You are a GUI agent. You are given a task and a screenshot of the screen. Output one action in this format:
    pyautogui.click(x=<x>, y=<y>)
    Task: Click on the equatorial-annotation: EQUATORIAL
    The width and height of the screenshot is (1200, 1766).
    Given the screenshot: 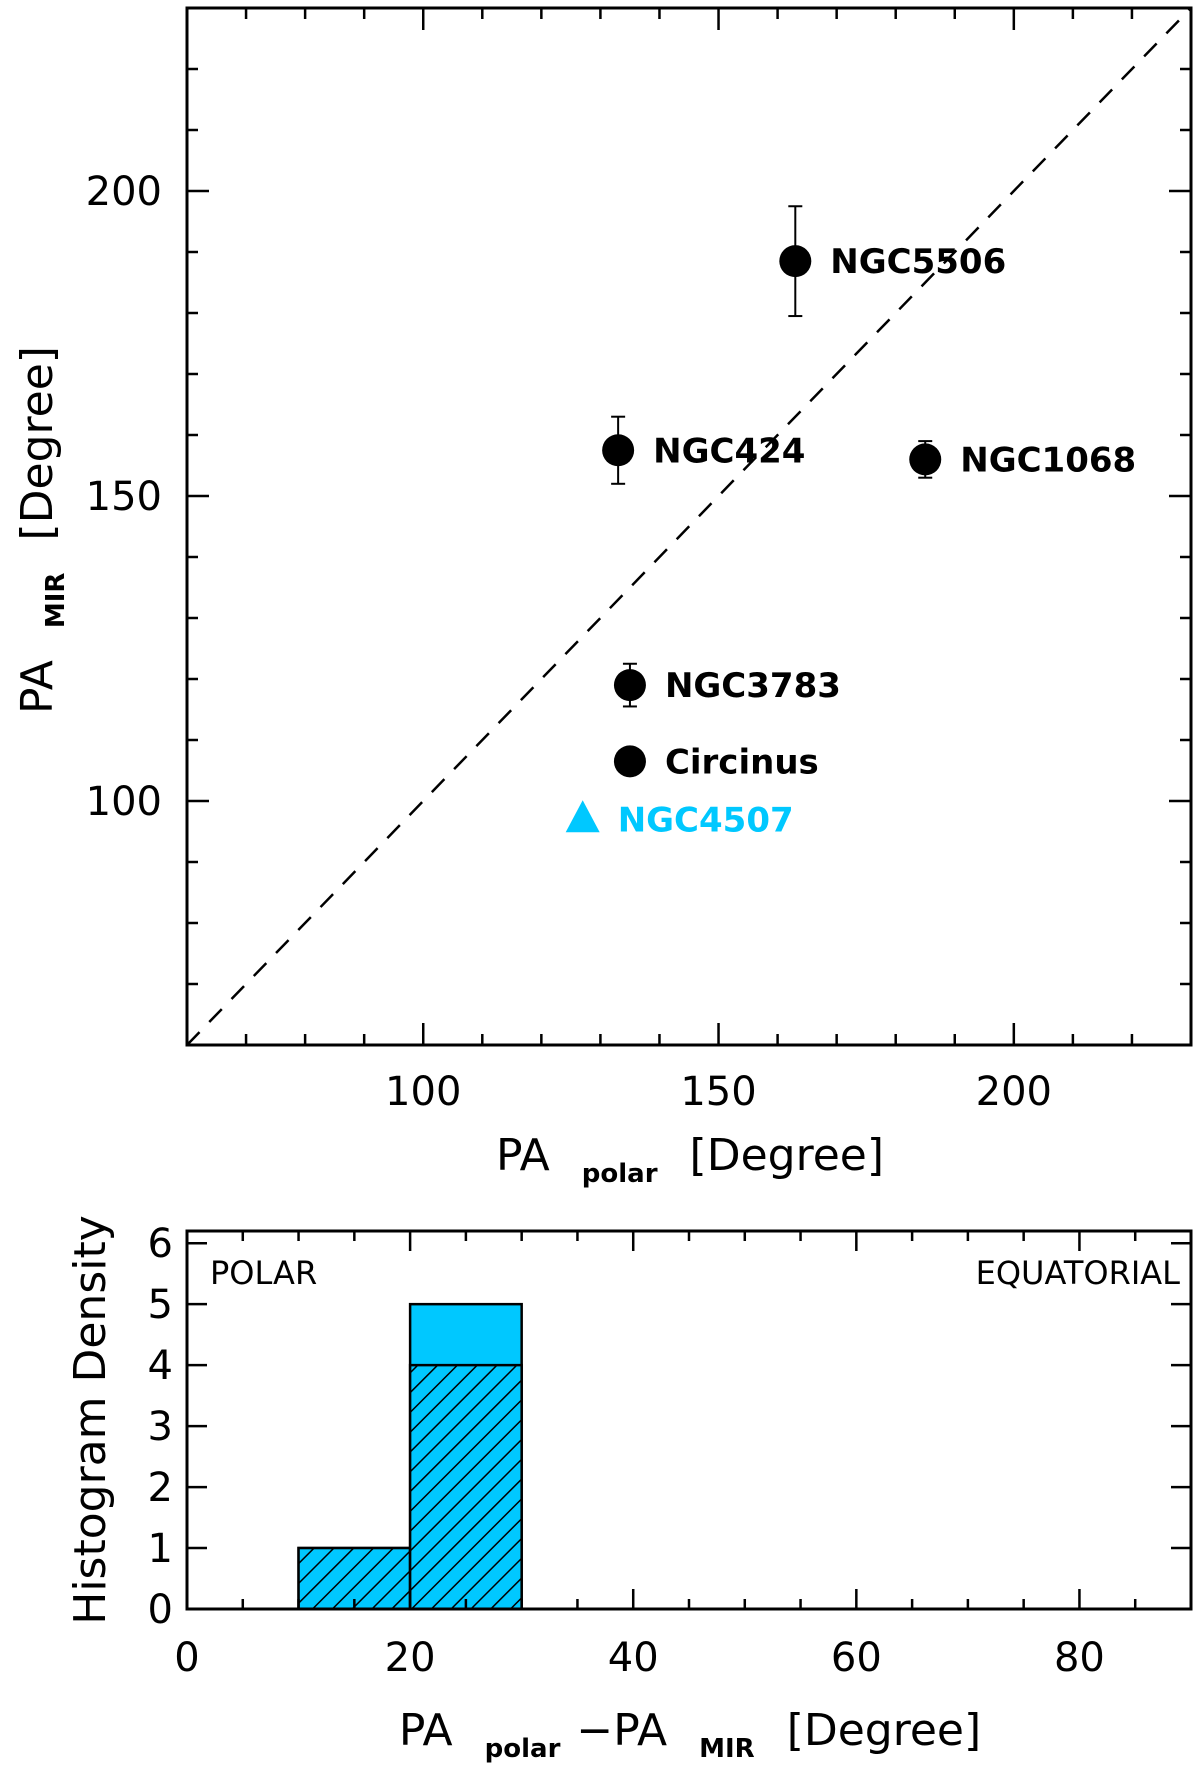 What is the action you would take?
    pyautogui.click(x=1078, y=1273)
    